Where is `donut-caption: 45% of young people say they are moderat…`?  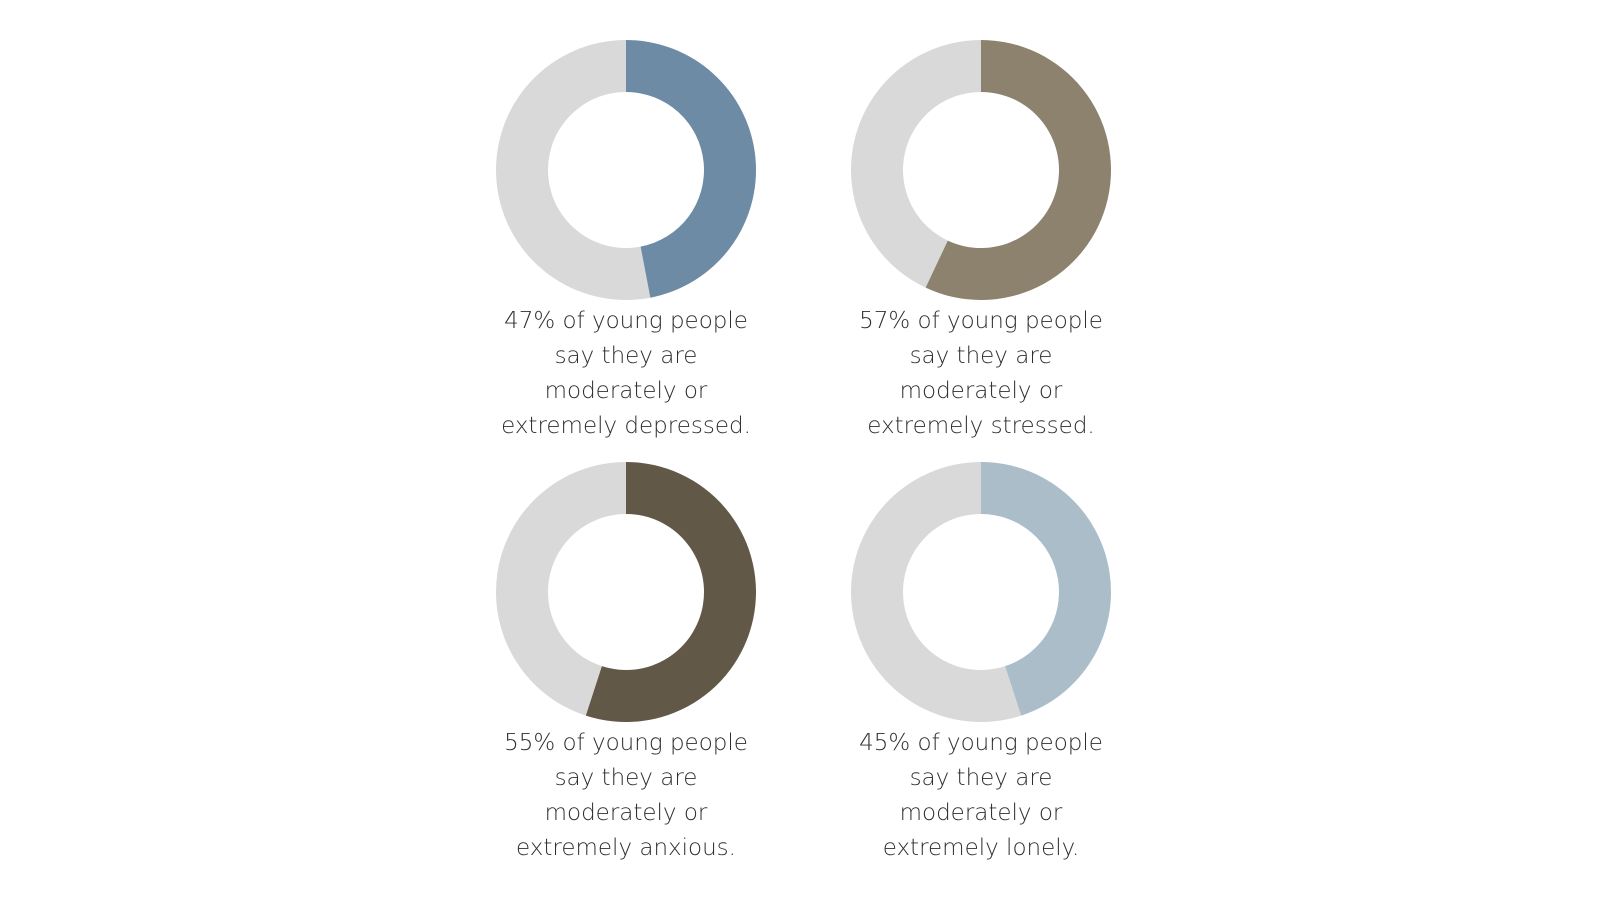 donut-caption: 45% of young people say they are moderat… is located at coordinates (981, 796).